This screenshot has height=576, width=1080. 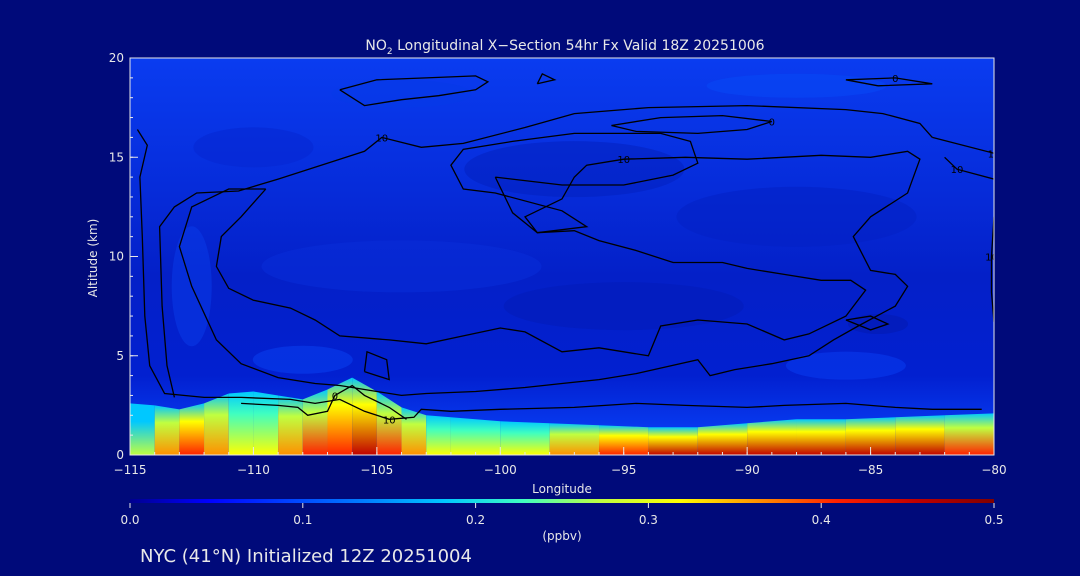 I want to click on footer-caption: NYC (41°N) Initialized 12Z 20251004, so click(x=306, y=556).